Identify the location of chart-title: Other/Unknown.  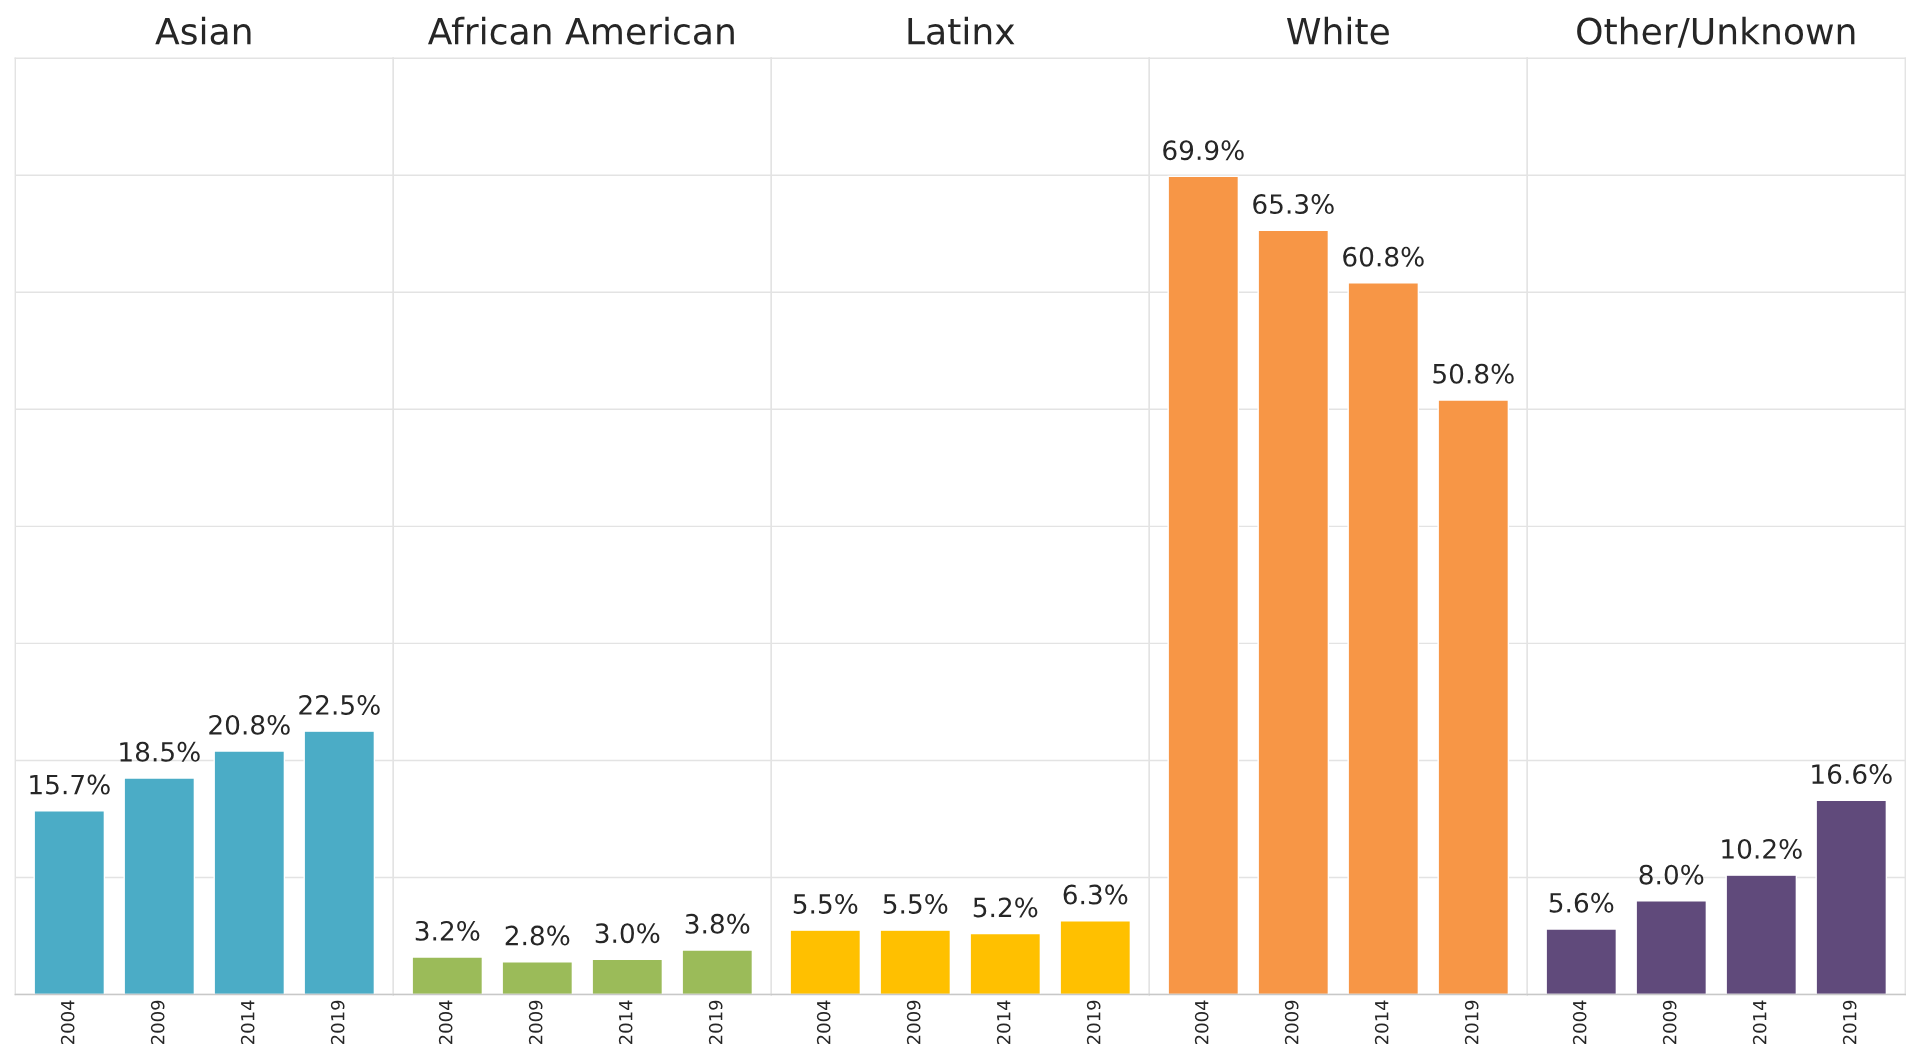
(1716, 32).